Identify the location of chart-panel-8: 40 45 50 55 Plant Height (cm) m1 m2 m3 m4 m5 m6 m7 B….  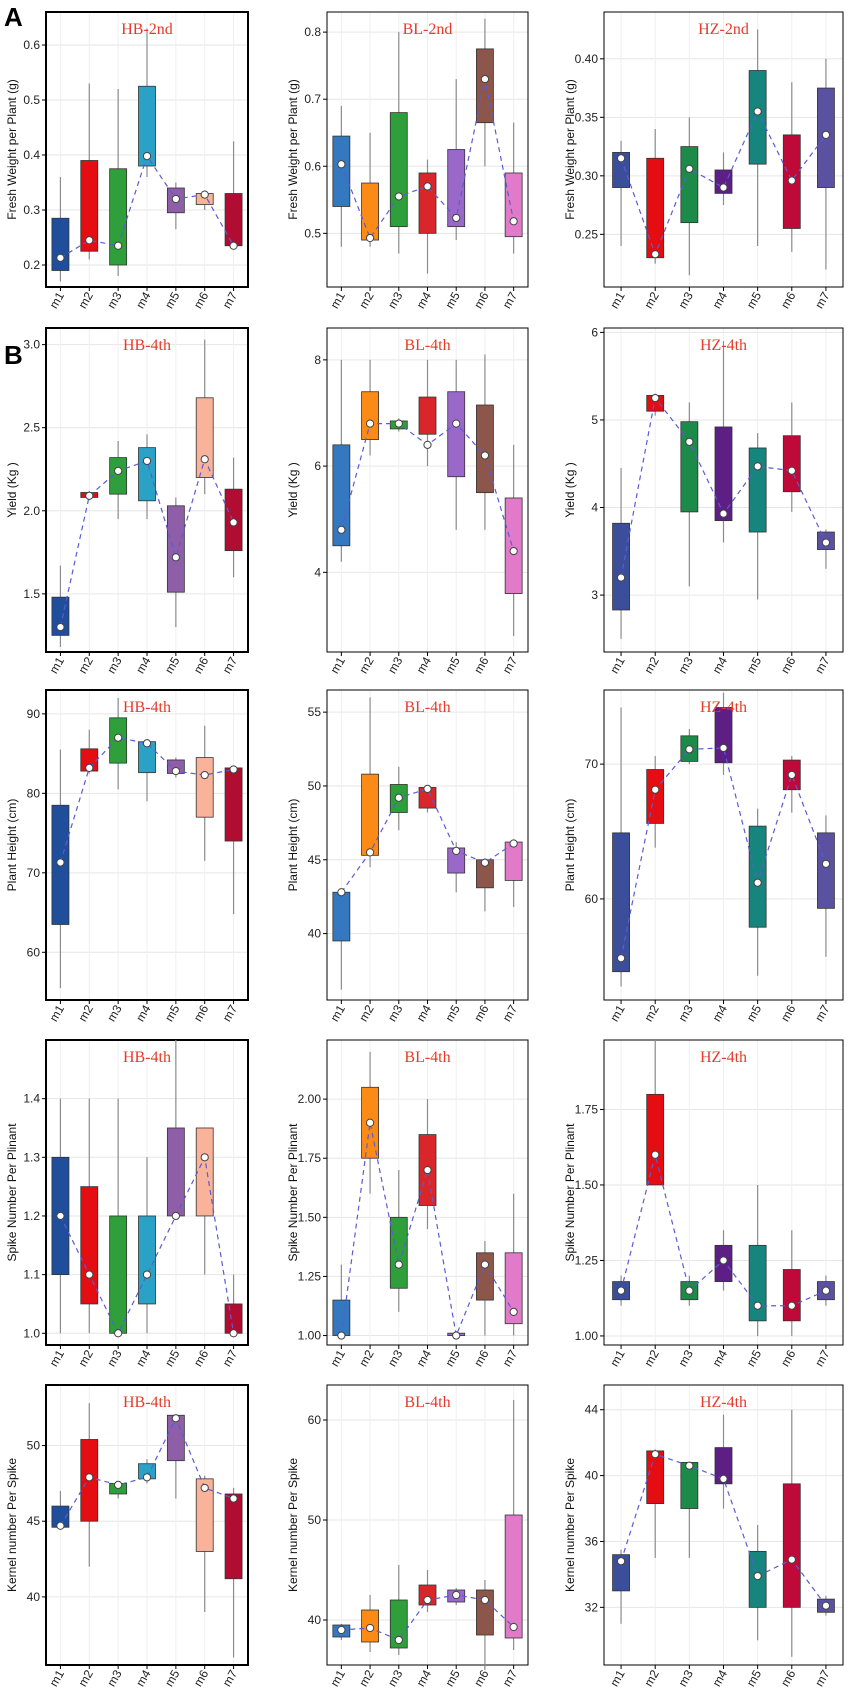
(407, 856).